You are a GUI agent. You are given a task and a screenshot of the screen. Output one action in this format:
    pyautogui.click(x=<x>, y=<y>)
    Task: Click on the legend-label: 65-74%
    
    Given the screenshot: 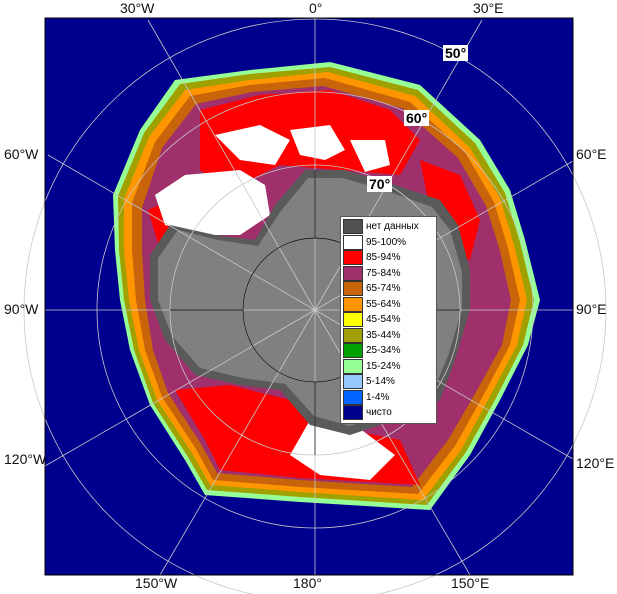 What is the action you would take?
    pyautogui.click(x=383, y=289)
    